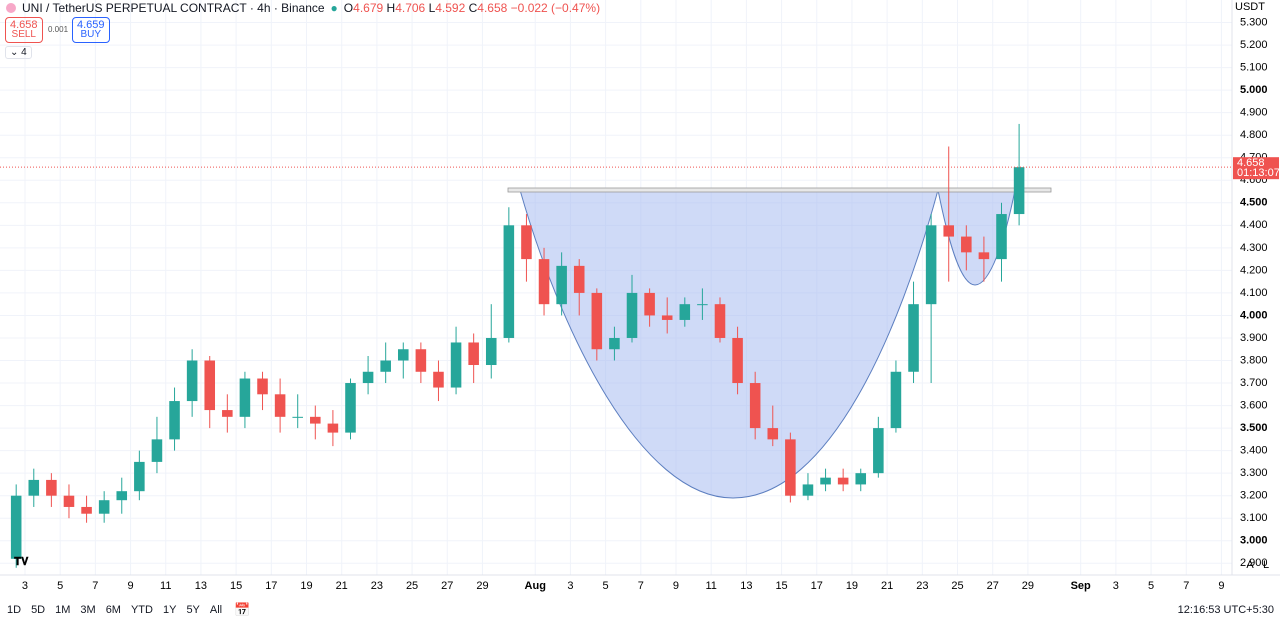  Describe the element at coordinates (1250, 7) in the screenshot. I see `currency: USDT` at that location.